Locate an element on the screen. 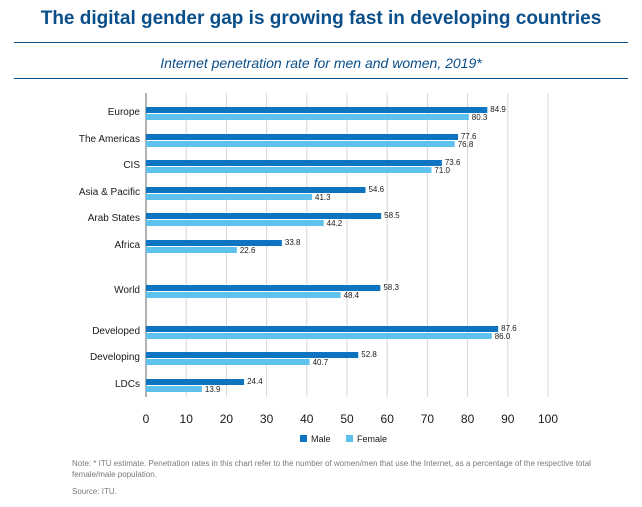 The image size is (642, 507). data-label-male: 24.4 is located at coordinates (255, 381).